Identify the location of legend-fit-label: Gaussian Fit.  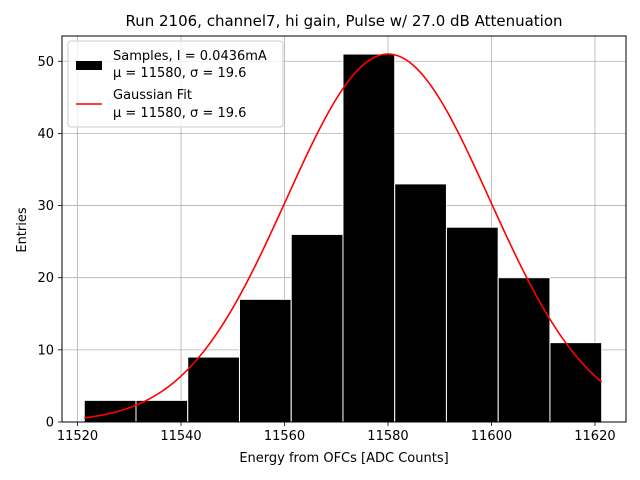
(152, 95).